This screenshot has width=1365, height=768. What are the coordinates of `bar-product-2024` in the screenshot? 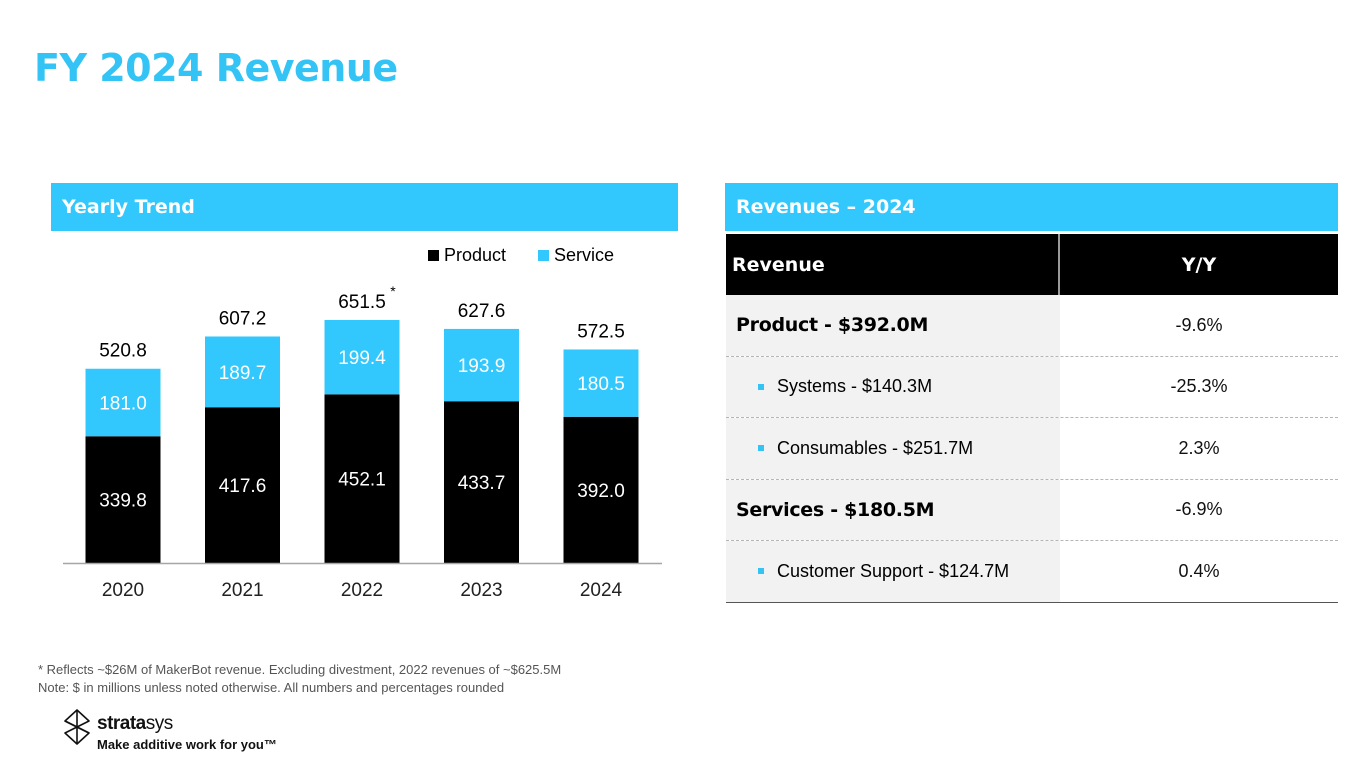 It's located at (601, 489).